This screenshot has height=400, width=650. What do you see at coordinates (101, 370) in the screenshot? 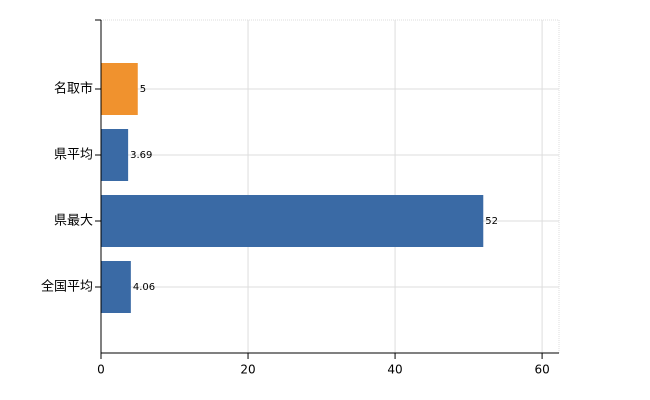
I see `x-tick-label: 0` at bounding box center [101, 370].